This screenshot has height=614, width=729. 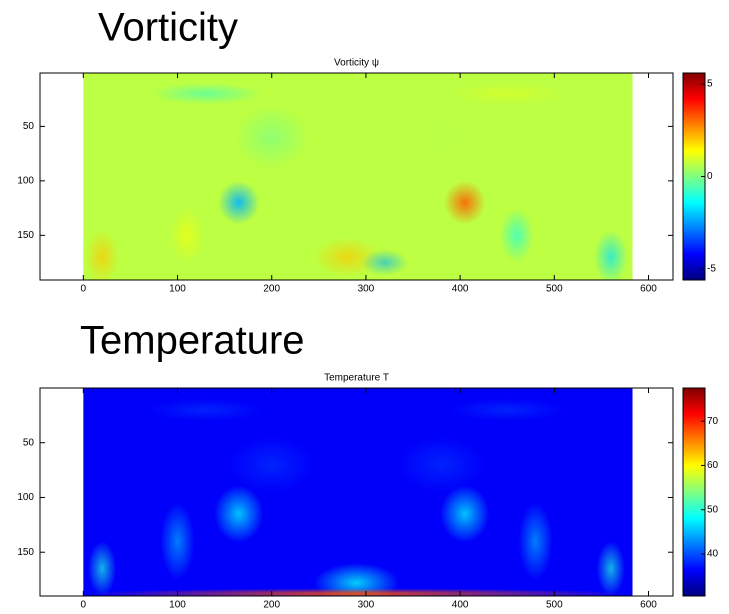 What do you see at coordinates (710, 84) in the screenshot?
I see `colorbar-tick-label: 5` at bounding box center [710, 84].